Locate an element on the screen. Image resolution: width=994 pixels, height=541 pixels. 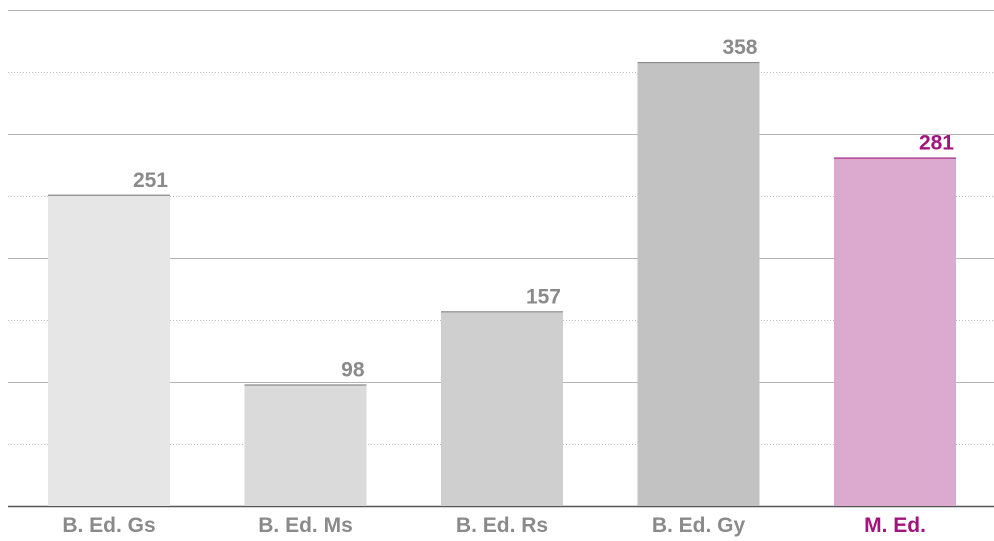
data-label: 251 is located at coordinates (150, 180).